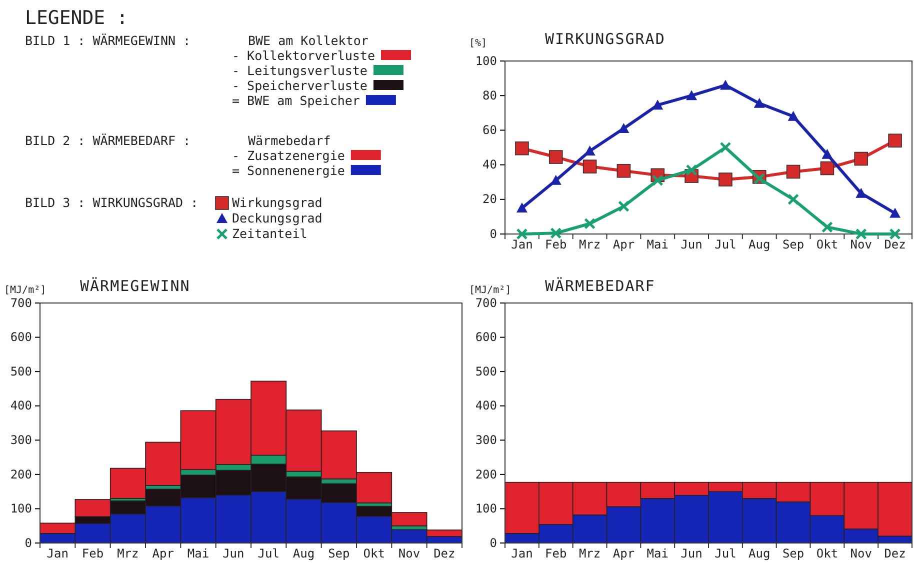 The image size is (914, 563). Describe the element at coordinates (108, 140) in the screenshot. I see `legend-title: BILD 2 : WÄRMEBEDARF :` at that location.